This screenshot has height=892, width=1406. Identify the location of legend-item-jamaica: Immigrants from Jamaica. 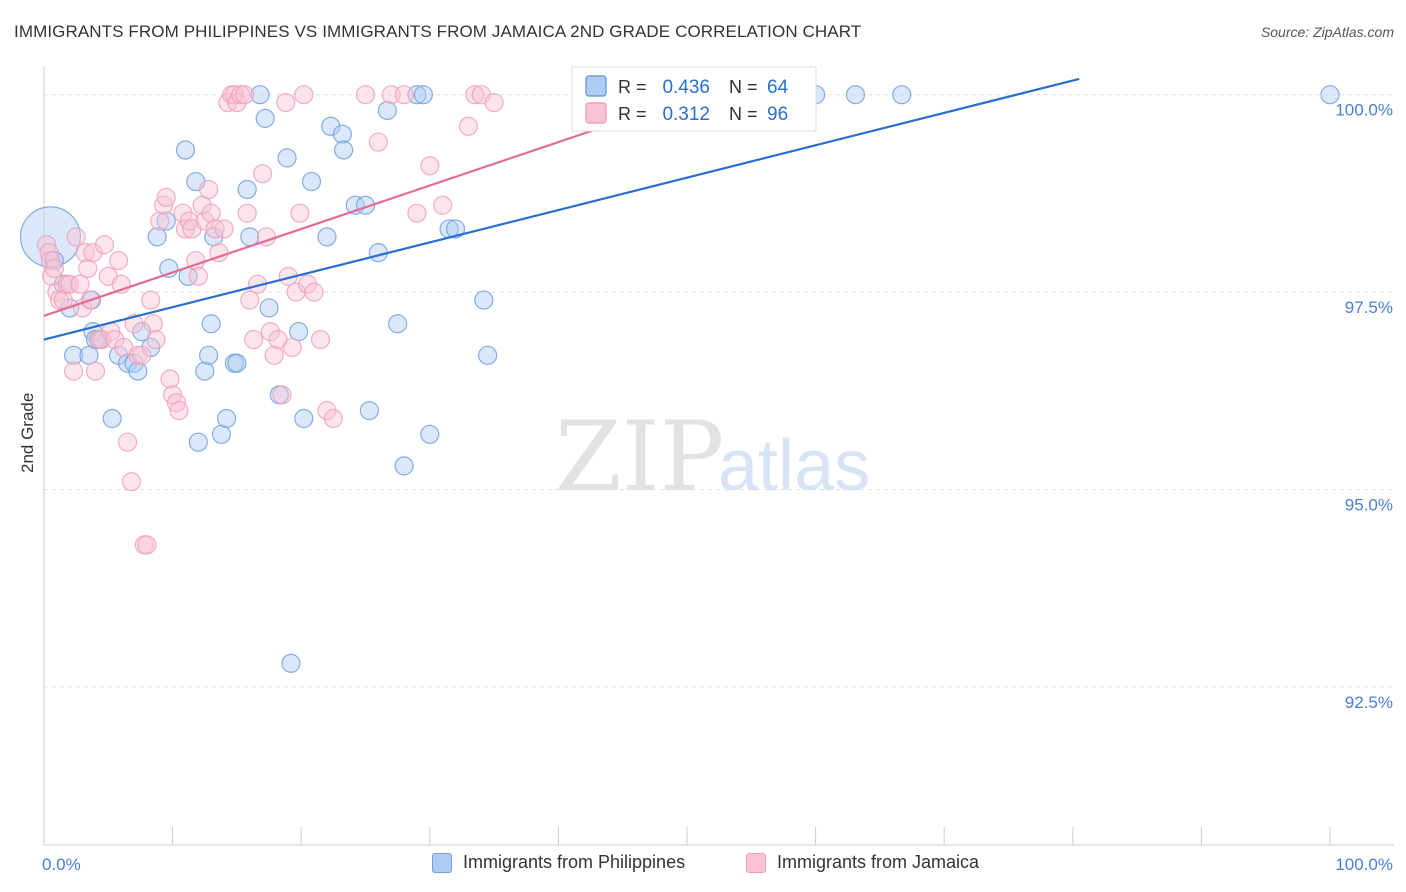
(862, 862).